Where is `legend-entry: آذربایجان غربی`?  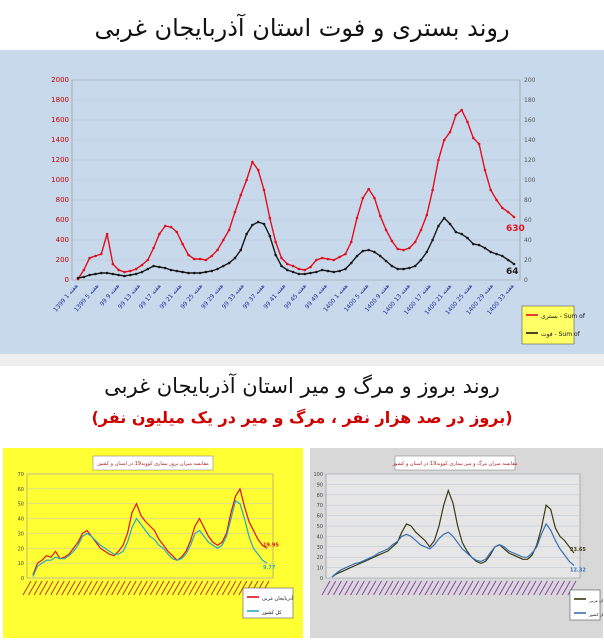
legend-entry: آذربایجان غربی is located at coordinates (596, 600).